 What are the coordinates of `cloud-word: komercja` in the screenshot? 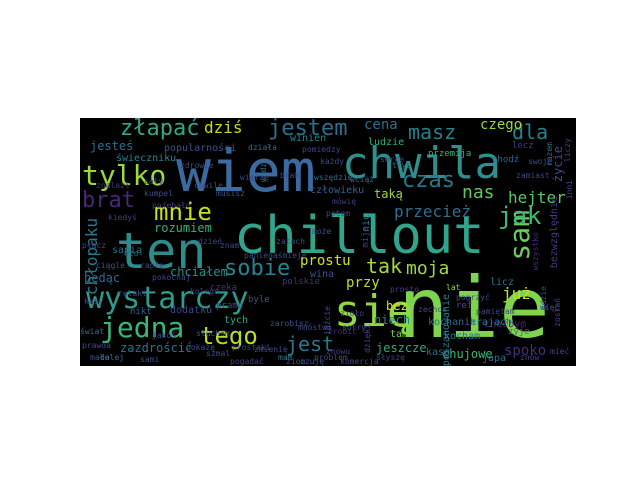 It's located at (359, 361).